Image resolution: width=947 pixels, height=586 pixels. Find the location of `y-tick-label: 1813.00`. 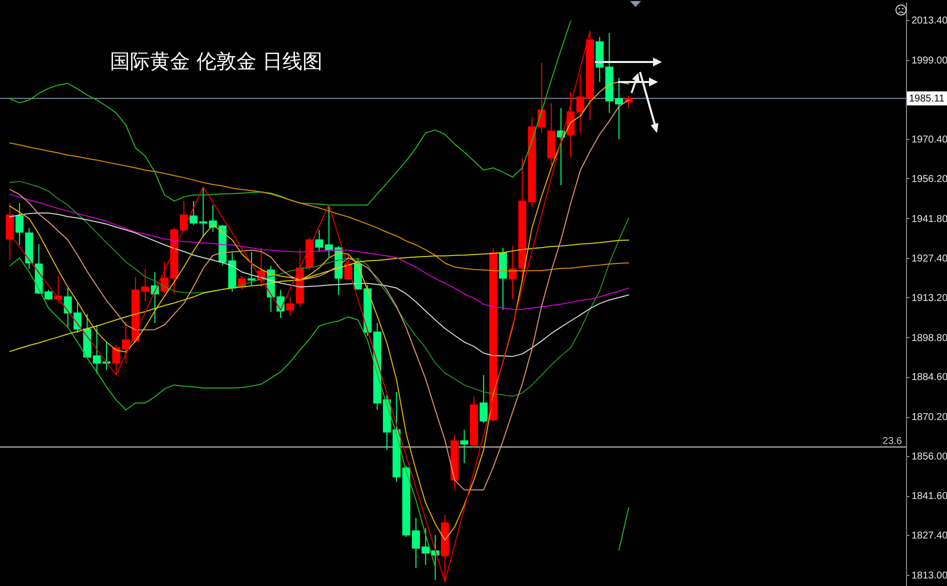

y-tick-label: 1813.00 is located at coordinates (929, 576).